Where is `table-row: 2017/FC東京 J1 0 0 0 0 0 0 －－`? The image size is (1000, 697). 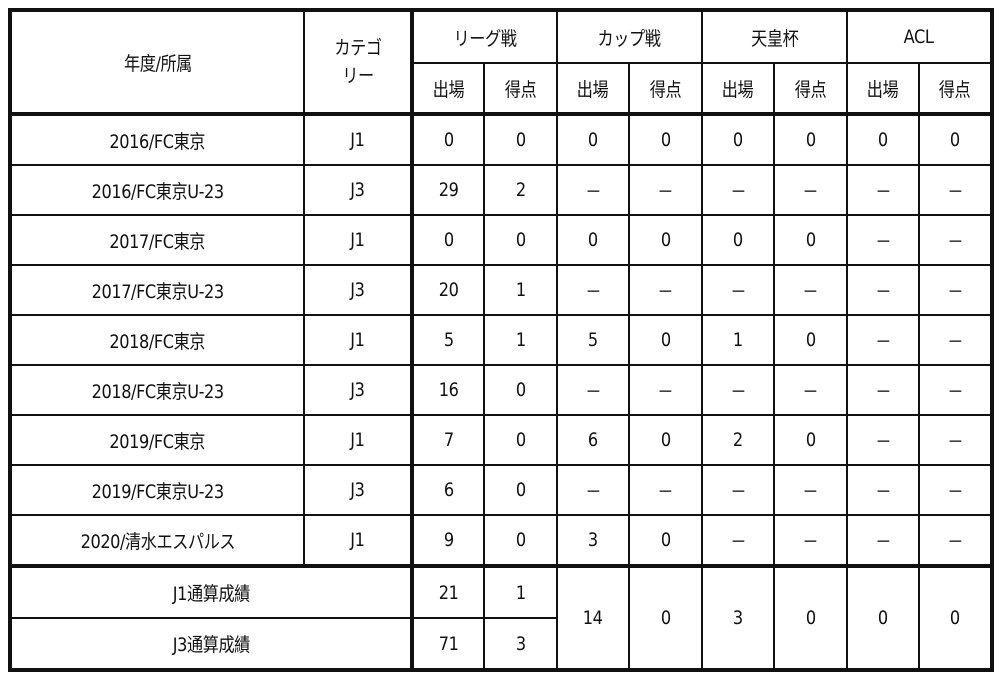
table-row: 2017/FC東京 J1 0 0 0 0 0 0 －－ is located at coordinates (501, 240).